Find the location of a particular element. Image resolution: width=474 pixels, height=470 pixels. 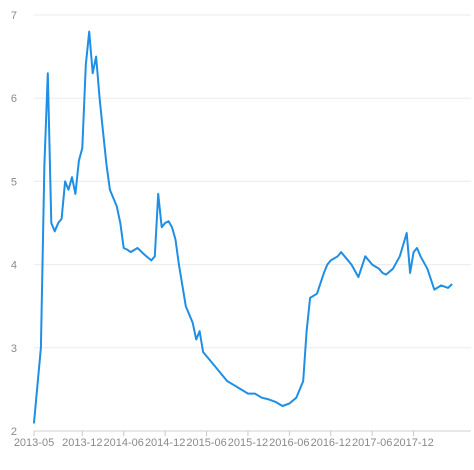

x-tick-label: 2013-05 is located at coordinates (34, 443).